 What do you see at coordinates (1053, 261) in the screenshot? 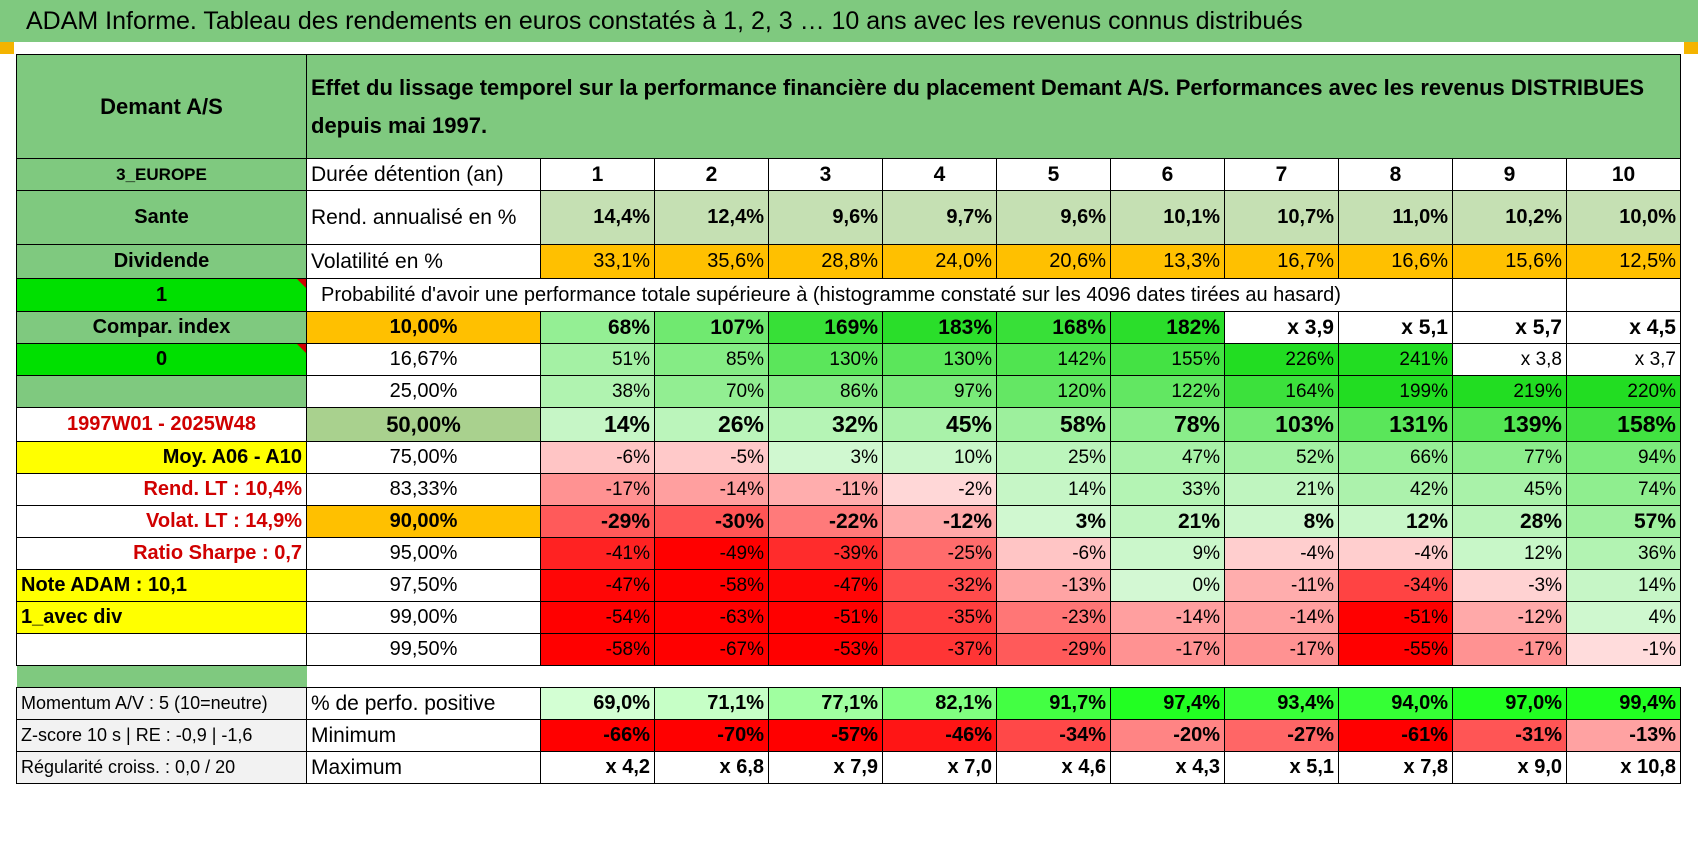
I see `vol-value: 20,6%` at bounding box center [1053, 261].